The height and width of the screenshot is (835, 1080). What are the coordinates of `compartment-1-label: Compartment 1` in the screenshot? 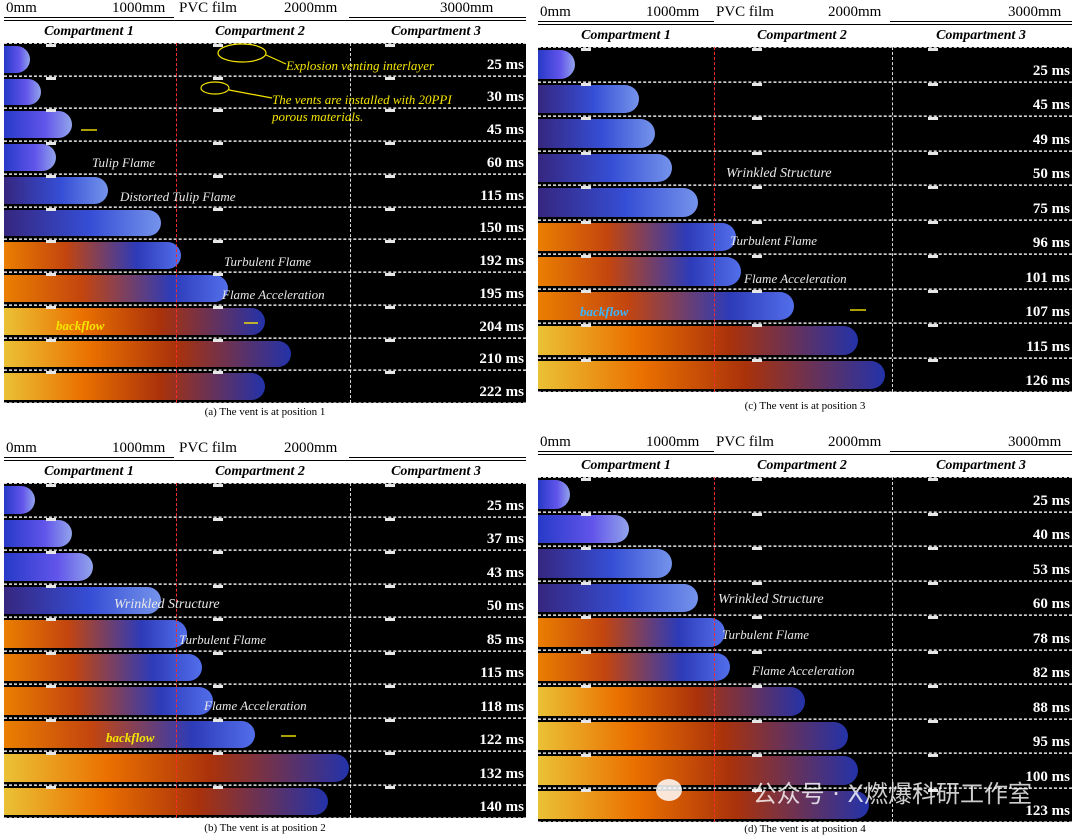 It's located at (89, 471).